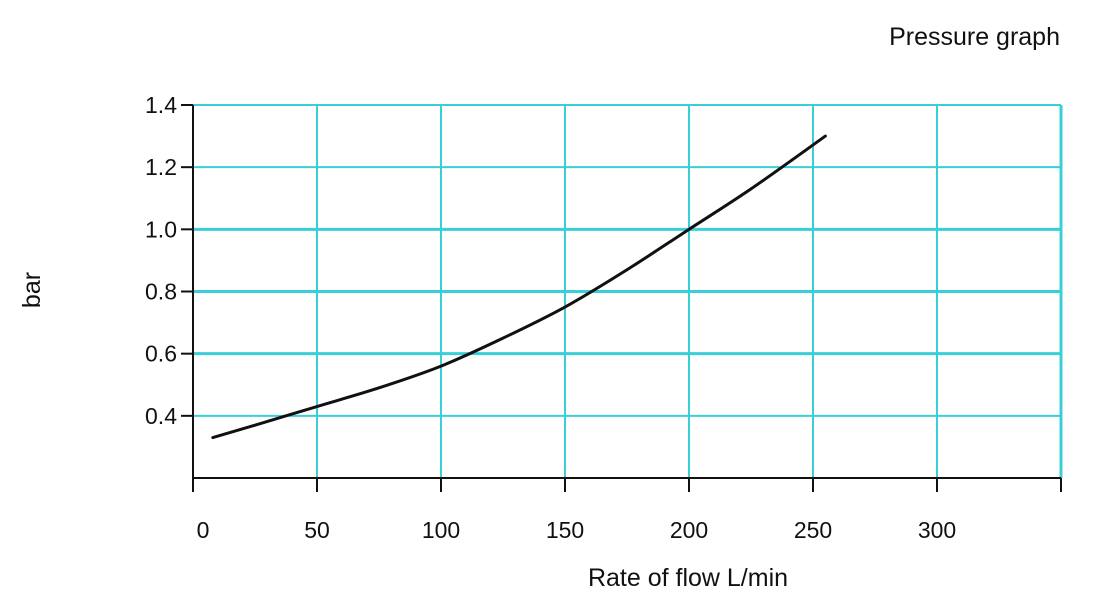 The width and height of the screenshot is (1095, 598). I want to click on y-tick-label-1: 0.6, so click(161, 354).